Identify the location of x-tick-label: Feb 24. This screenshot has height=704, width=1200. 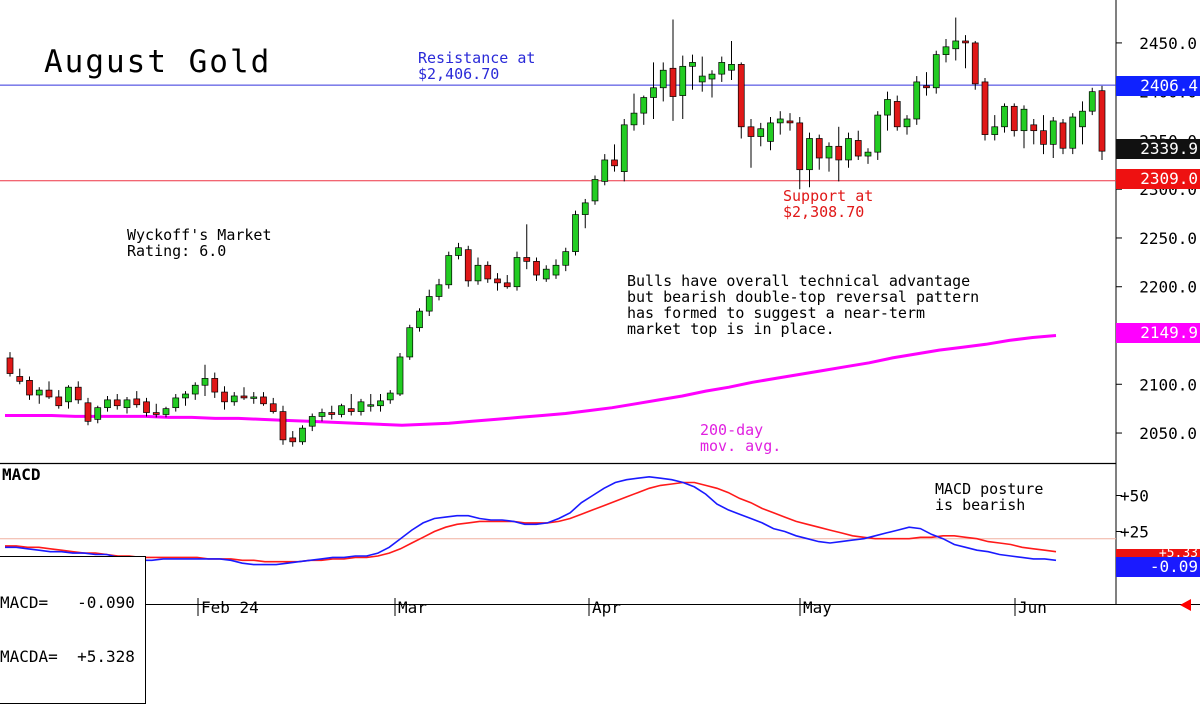
(230, 607).